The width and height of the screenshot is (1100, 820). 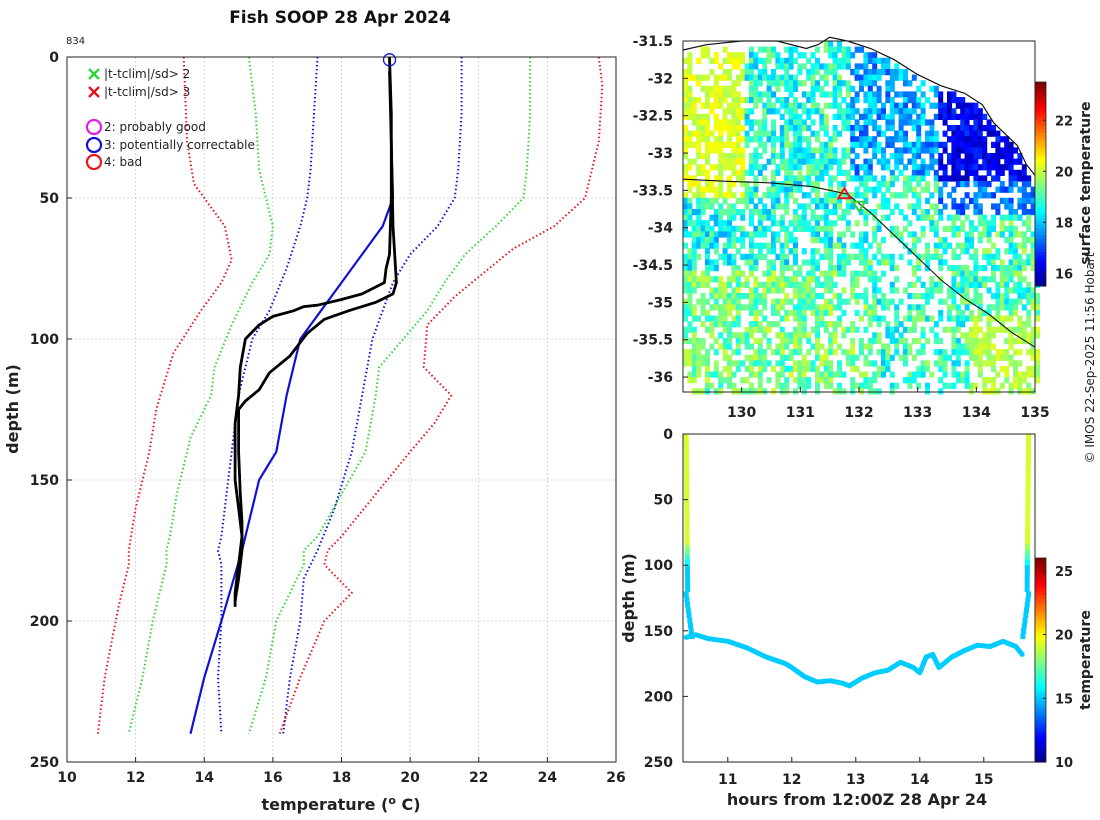 I want to click on series--2-sd, so click(x=200, y=395).